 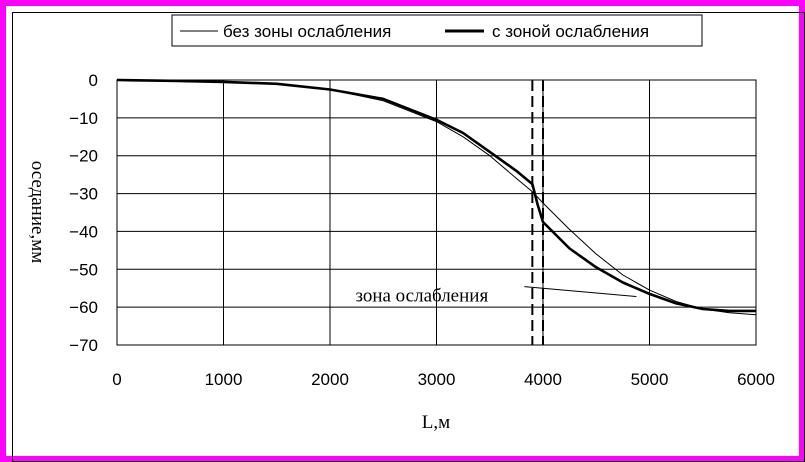 What do you see at coordinates (580, 292) in the screenshot?
I see `weak-zone-leader-line` at bounding box center [580, 292].